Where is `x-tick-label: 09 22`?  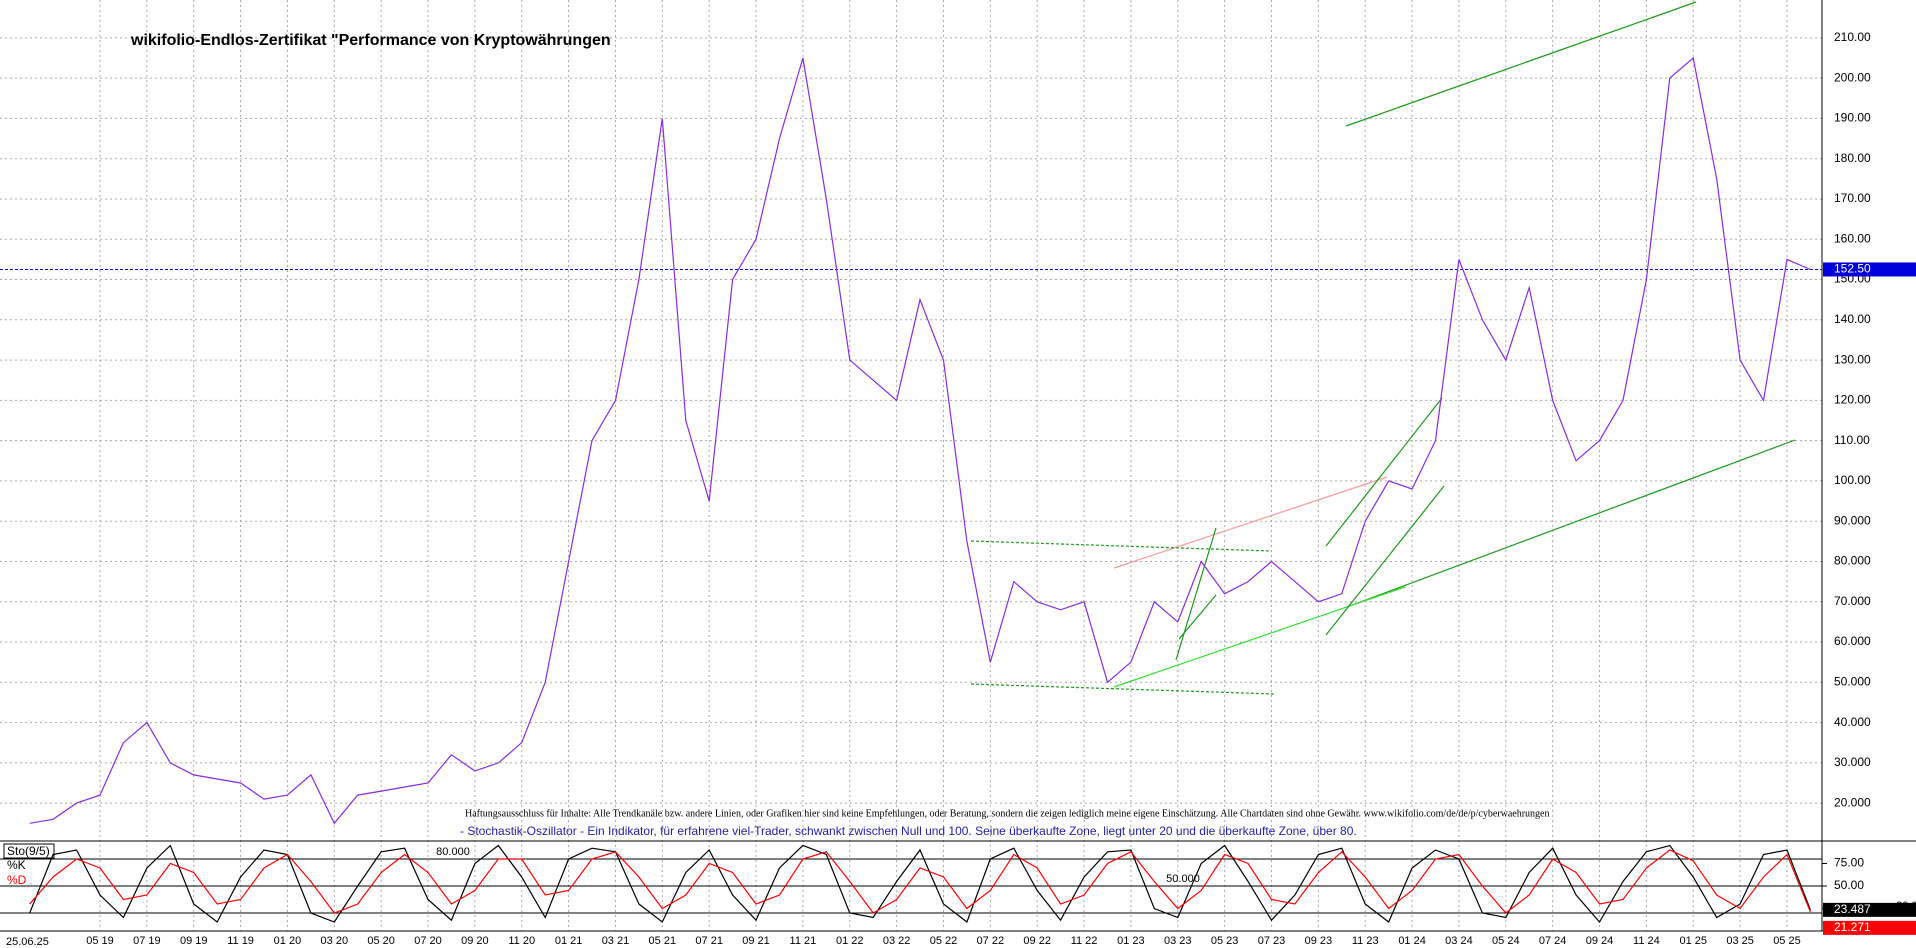 x-tick-label: 09 22 is located at coordinates (1037, 941).